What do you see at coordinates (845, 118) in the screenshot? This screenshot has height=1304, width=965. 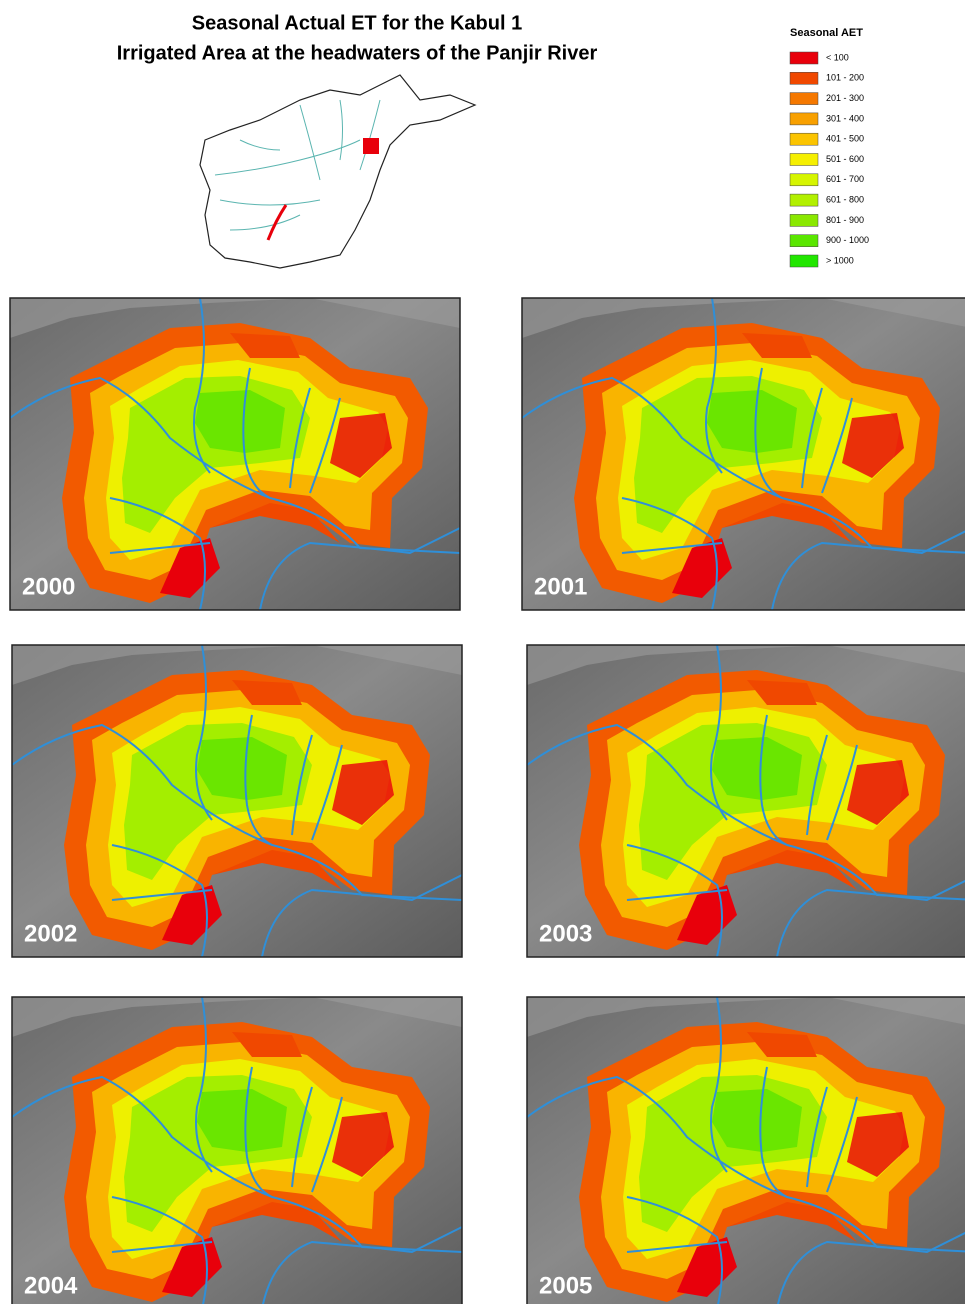 I see `legend-label: 301 - 400` at bounding box center [845, 118].